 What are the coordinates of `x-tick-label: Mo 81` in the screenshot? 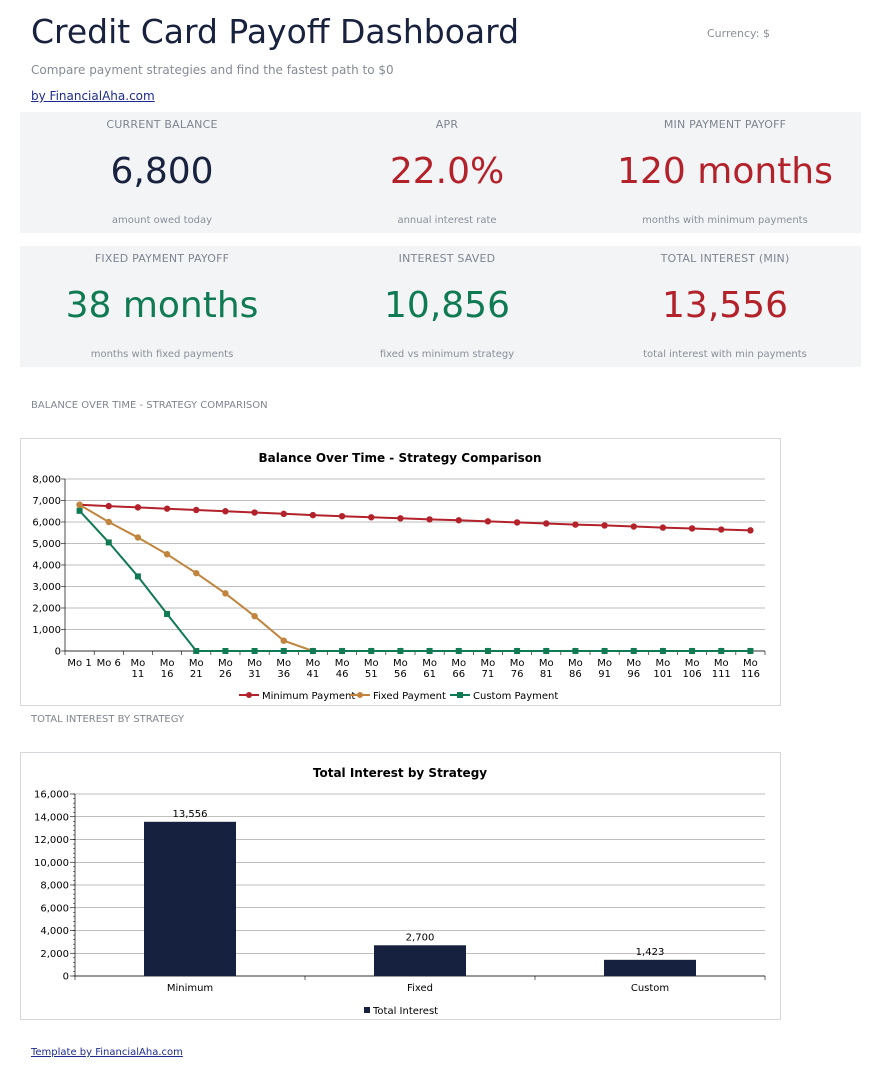 It's located at (546, 669).